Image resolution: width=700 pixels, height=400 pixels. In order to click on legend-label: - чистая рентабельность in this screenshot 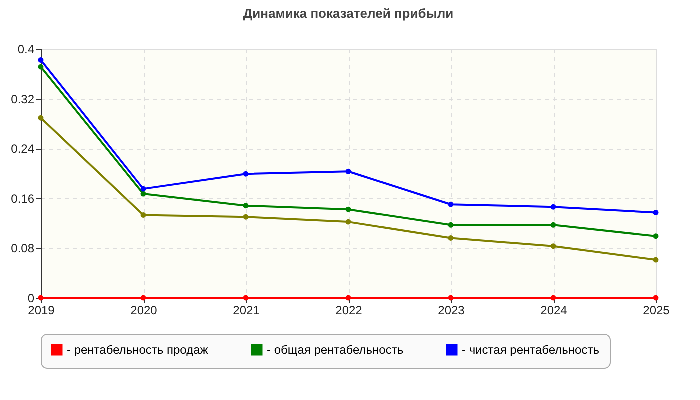, I will do `click(531, 350)`.